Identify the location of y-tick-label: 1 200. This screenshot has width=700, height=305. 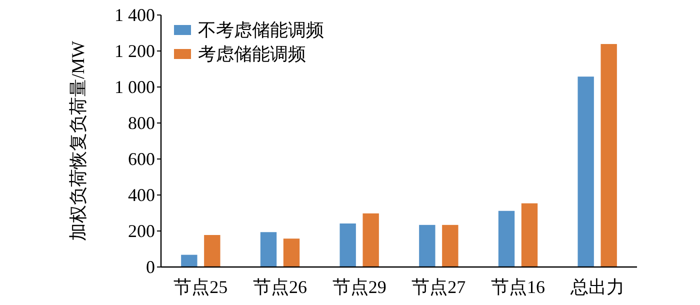
(134, 51).